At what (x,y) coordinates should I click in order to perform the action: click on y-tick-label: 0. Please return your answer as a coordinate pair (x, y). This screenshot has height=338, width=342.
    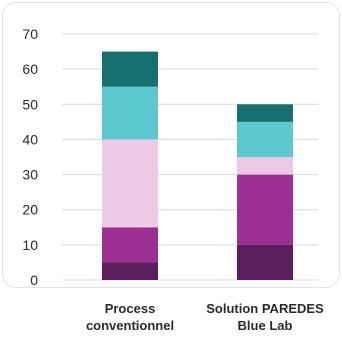
    Looking at the image, I should click on (34, 280).